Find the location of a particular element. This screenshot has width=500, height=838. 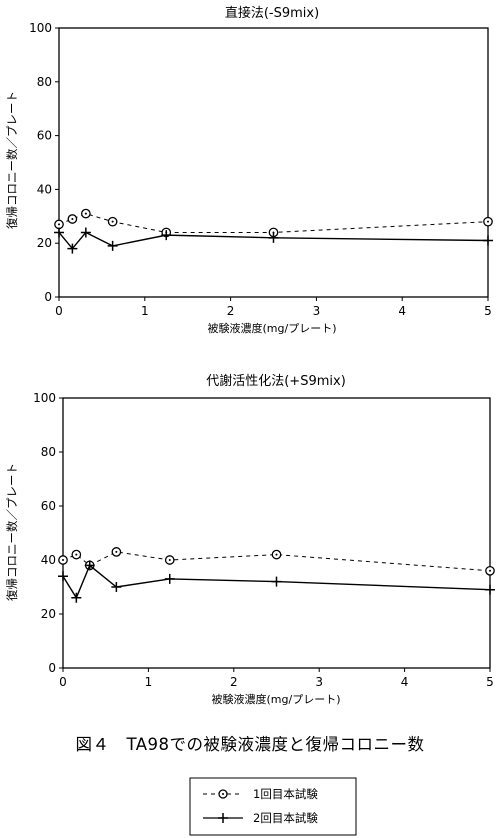

figure-caption: 図４ TA98での被験液濃度と復帰コロニー数 is located at coordinates (249, 744).